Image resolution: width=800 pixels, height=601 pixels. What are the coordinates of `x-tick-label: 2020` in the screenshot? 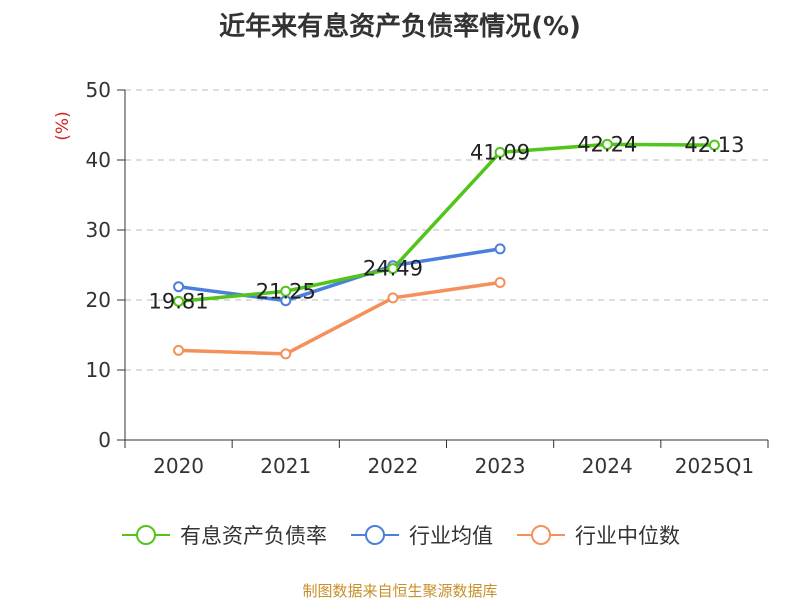 It's located at (178, 466).